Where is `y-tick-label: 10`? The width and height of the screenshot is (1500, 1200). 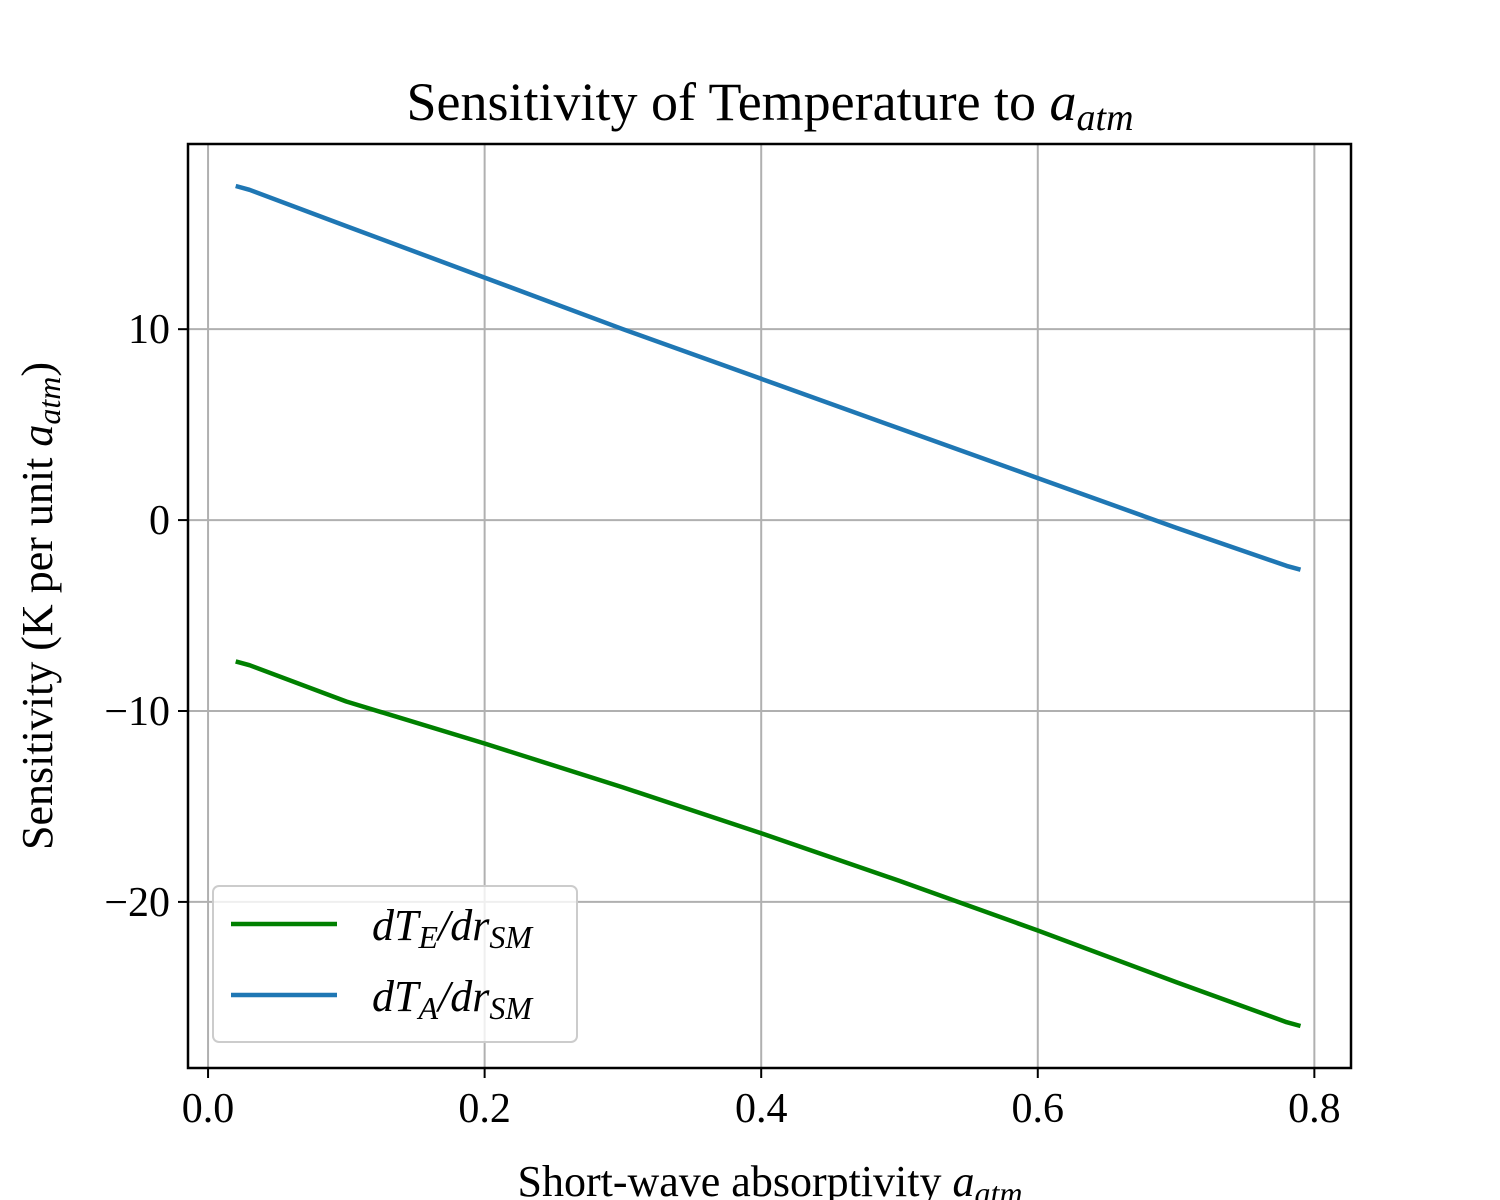
y-tick-label: 10 is located at coordinates (149, 330).